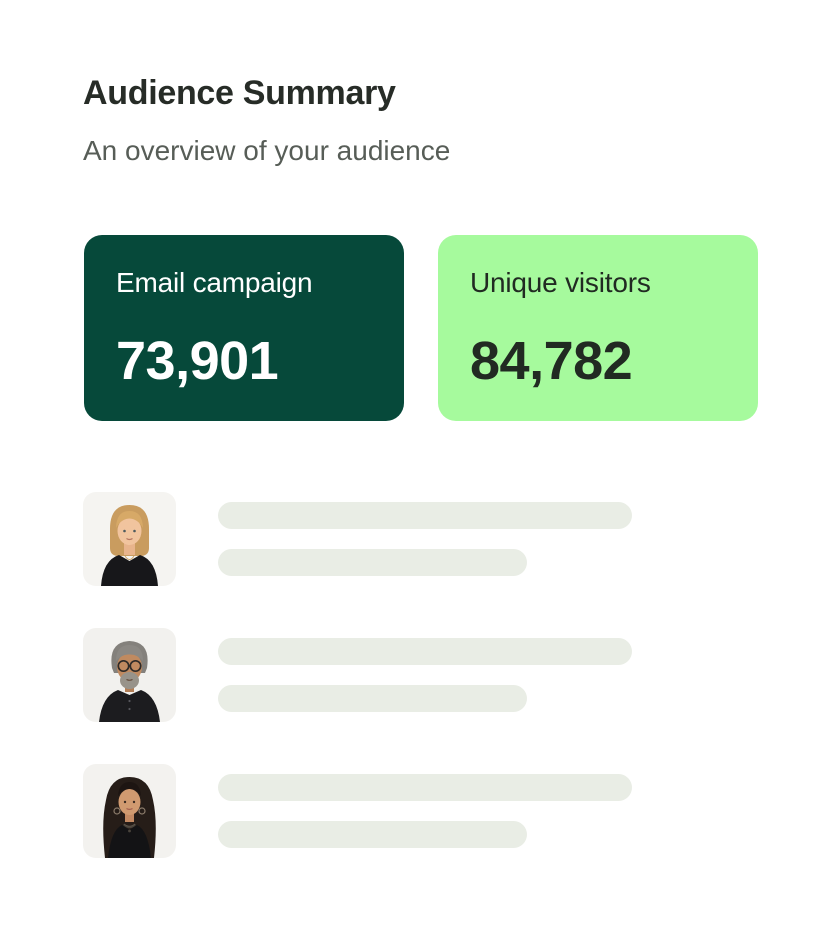 This screenshot has height=940, width=840. Describe the element at coordinates (214, 282) in the screenshot. I see `stat-label: Email campaign` at that location.